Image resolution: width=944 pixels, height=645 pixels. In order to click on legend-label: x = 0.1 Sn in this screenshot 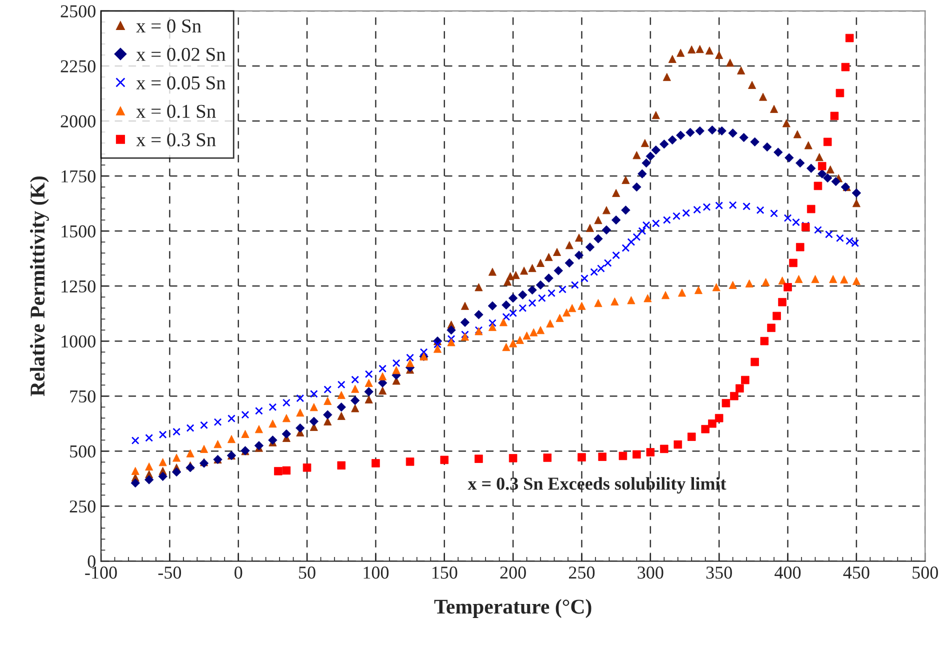, I will do `click(176, 111)`.